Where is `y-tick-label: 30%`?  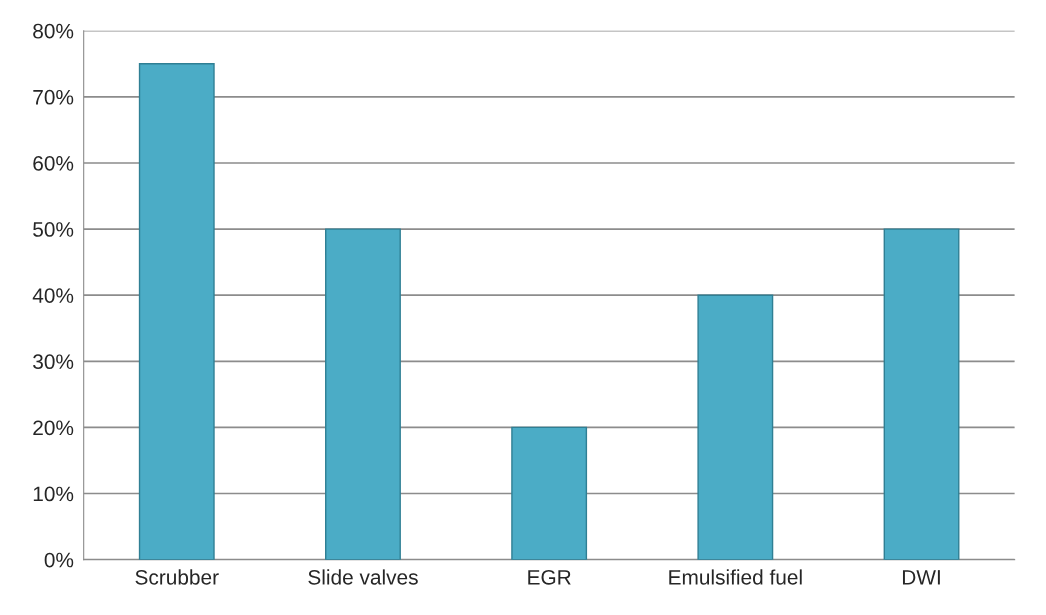
y-tick-label: 30% is located at coordinates (53, 362).